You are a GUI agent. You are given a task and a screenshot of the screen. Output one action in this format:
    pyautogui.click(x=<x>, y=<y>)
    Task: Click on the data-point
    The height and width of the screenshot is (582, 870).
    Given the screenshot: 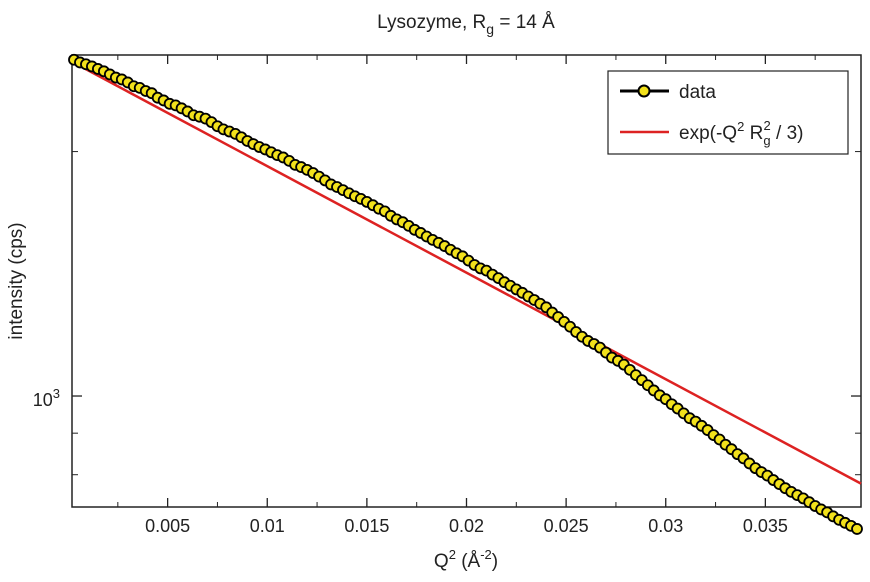 What is the action you would take?
    pyautogui.click(x=857, y=529)
    